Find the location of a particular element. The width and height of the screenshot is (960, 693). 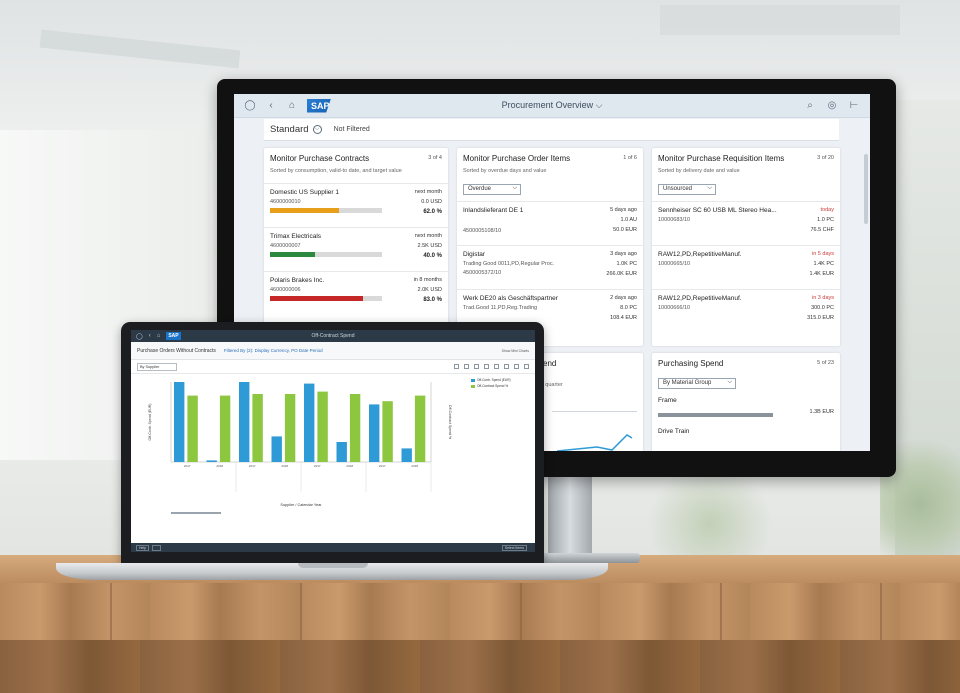

unsourced-select: Unsourced is located at coordinates (687, 189).